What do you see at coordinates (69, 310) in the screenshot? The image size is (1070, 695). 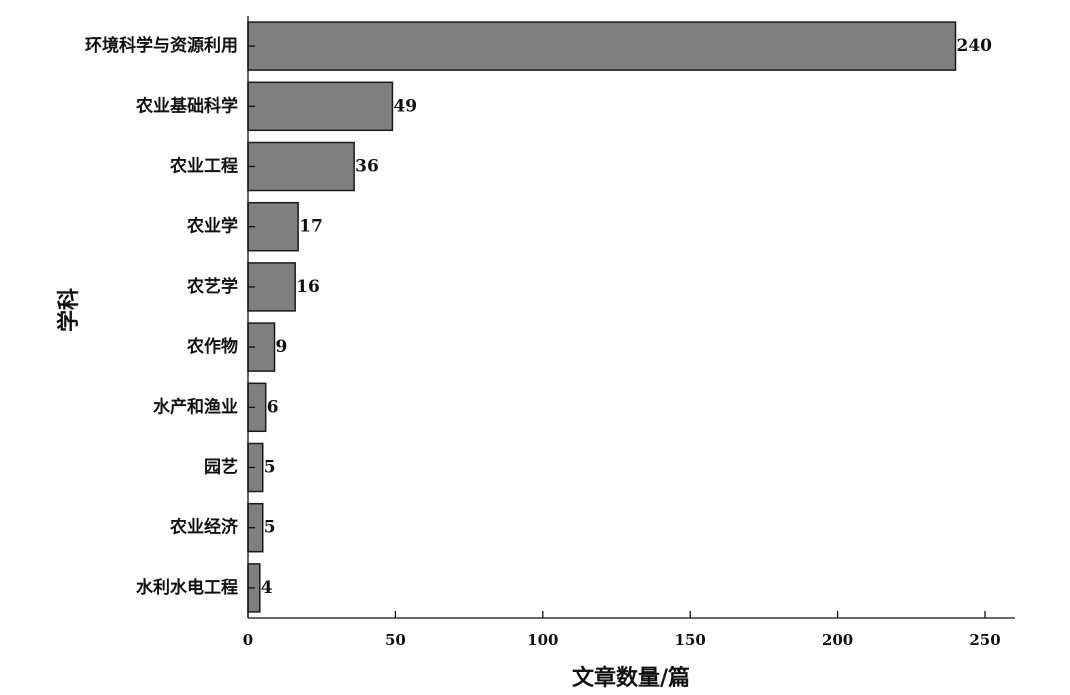 I see `y-axis-title: 学科` at bounding box center [69, 310].